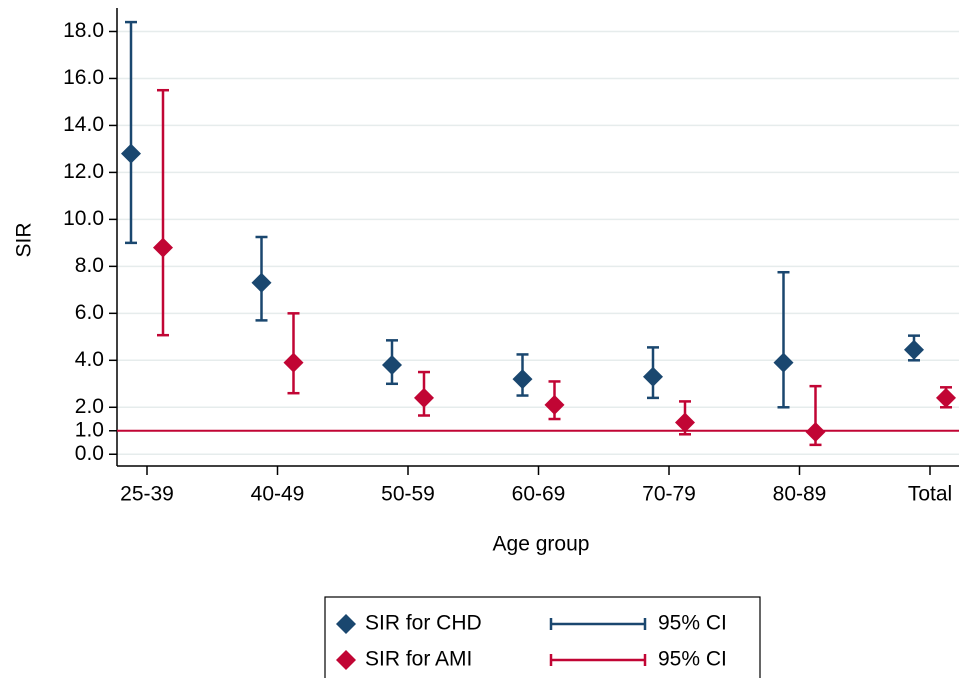 This screenshot has width=959, height=678. I want to click on x-tick-label: 60-69, so click(539, 494).